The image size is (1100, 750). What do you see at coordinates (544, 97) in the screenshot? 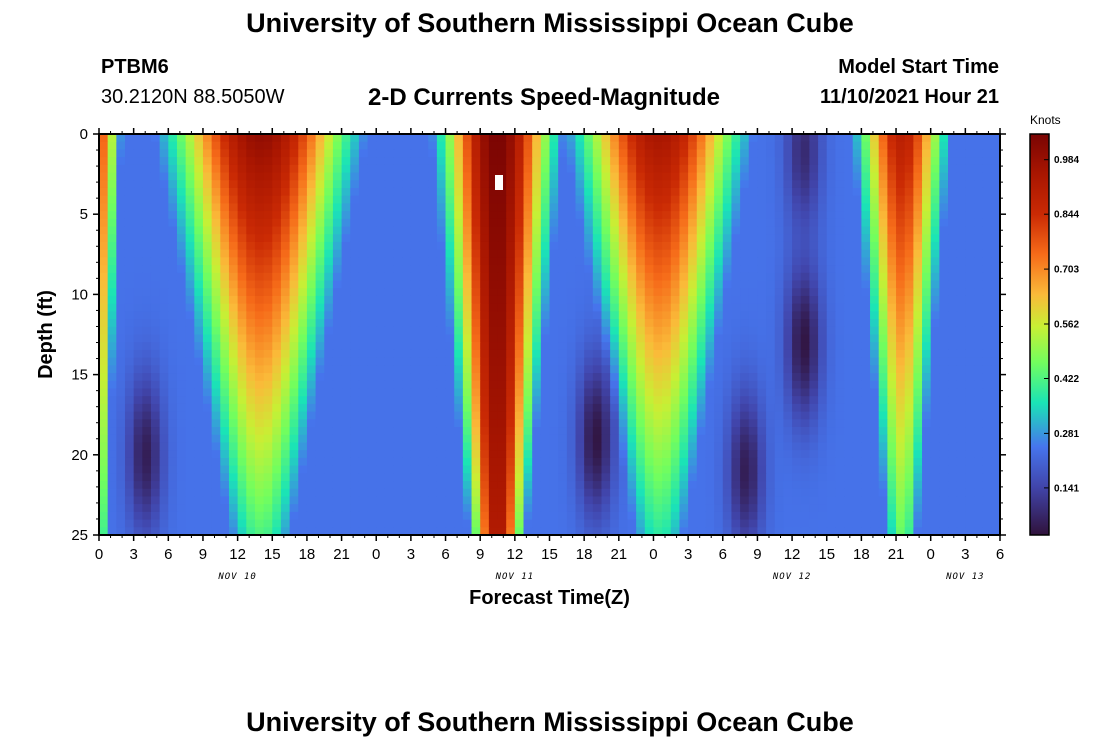
I see `chart-subtitle: 2-D Currents Speed-Magnitude` at bounding box center [544, 97].